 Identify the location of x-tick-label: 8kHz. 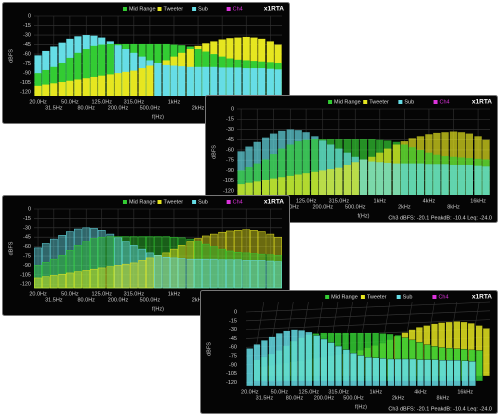
(453, 207).